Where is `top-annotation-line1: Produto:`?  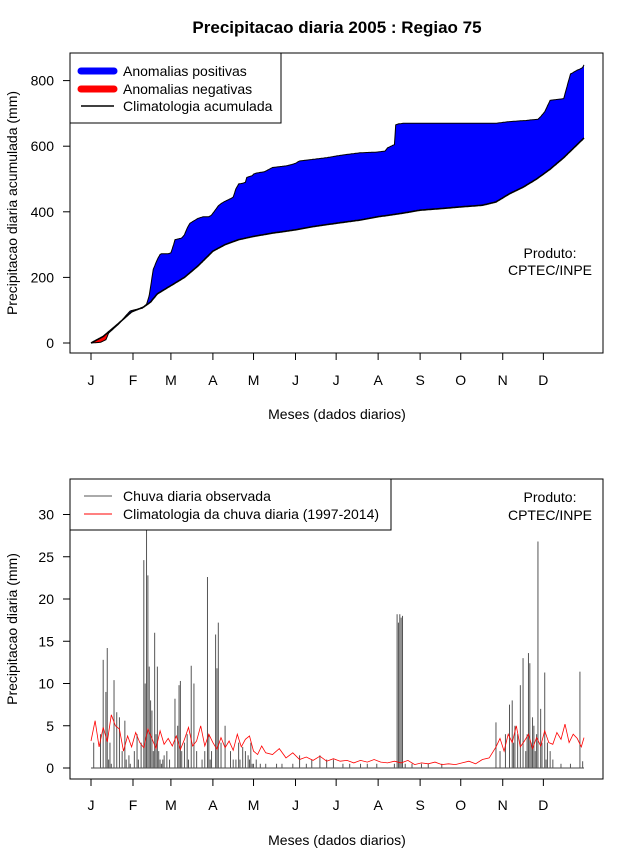 top-annotation-line1: Produto: is located at coordinates (550, 253).